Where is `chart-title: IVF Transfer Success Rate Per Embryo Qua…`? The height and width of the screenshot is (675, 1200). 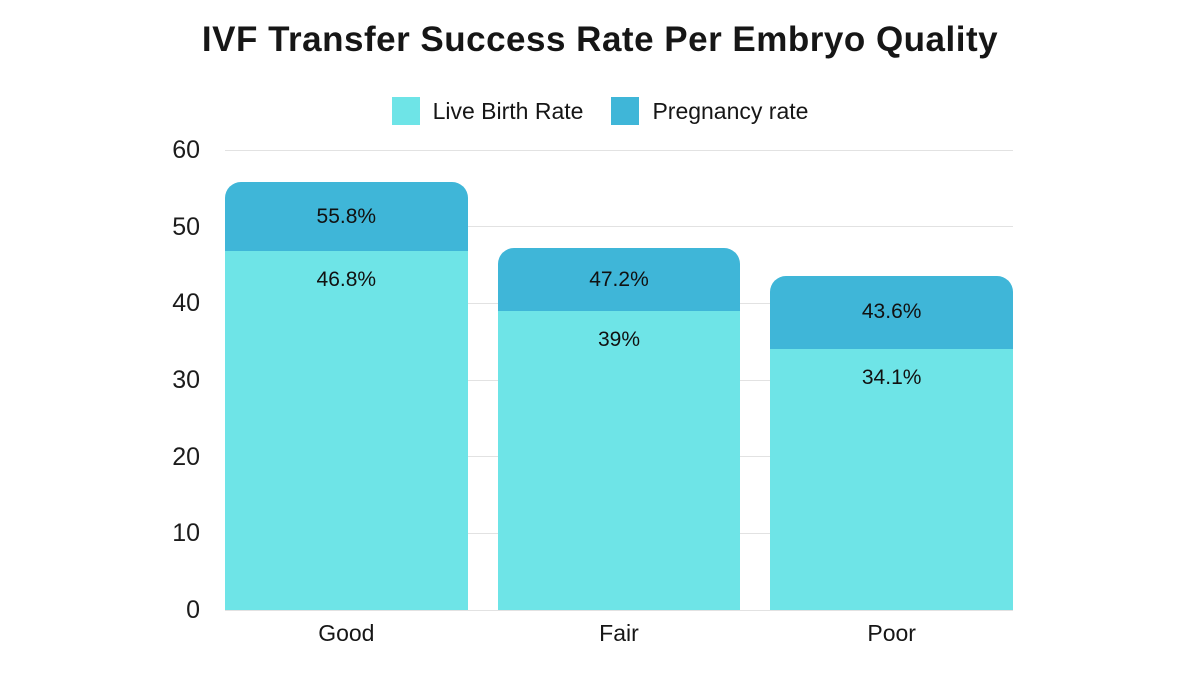
chart-title: IVF Transfer Success Rate Per Embryo Qua… is located at coordinates (600, 39).